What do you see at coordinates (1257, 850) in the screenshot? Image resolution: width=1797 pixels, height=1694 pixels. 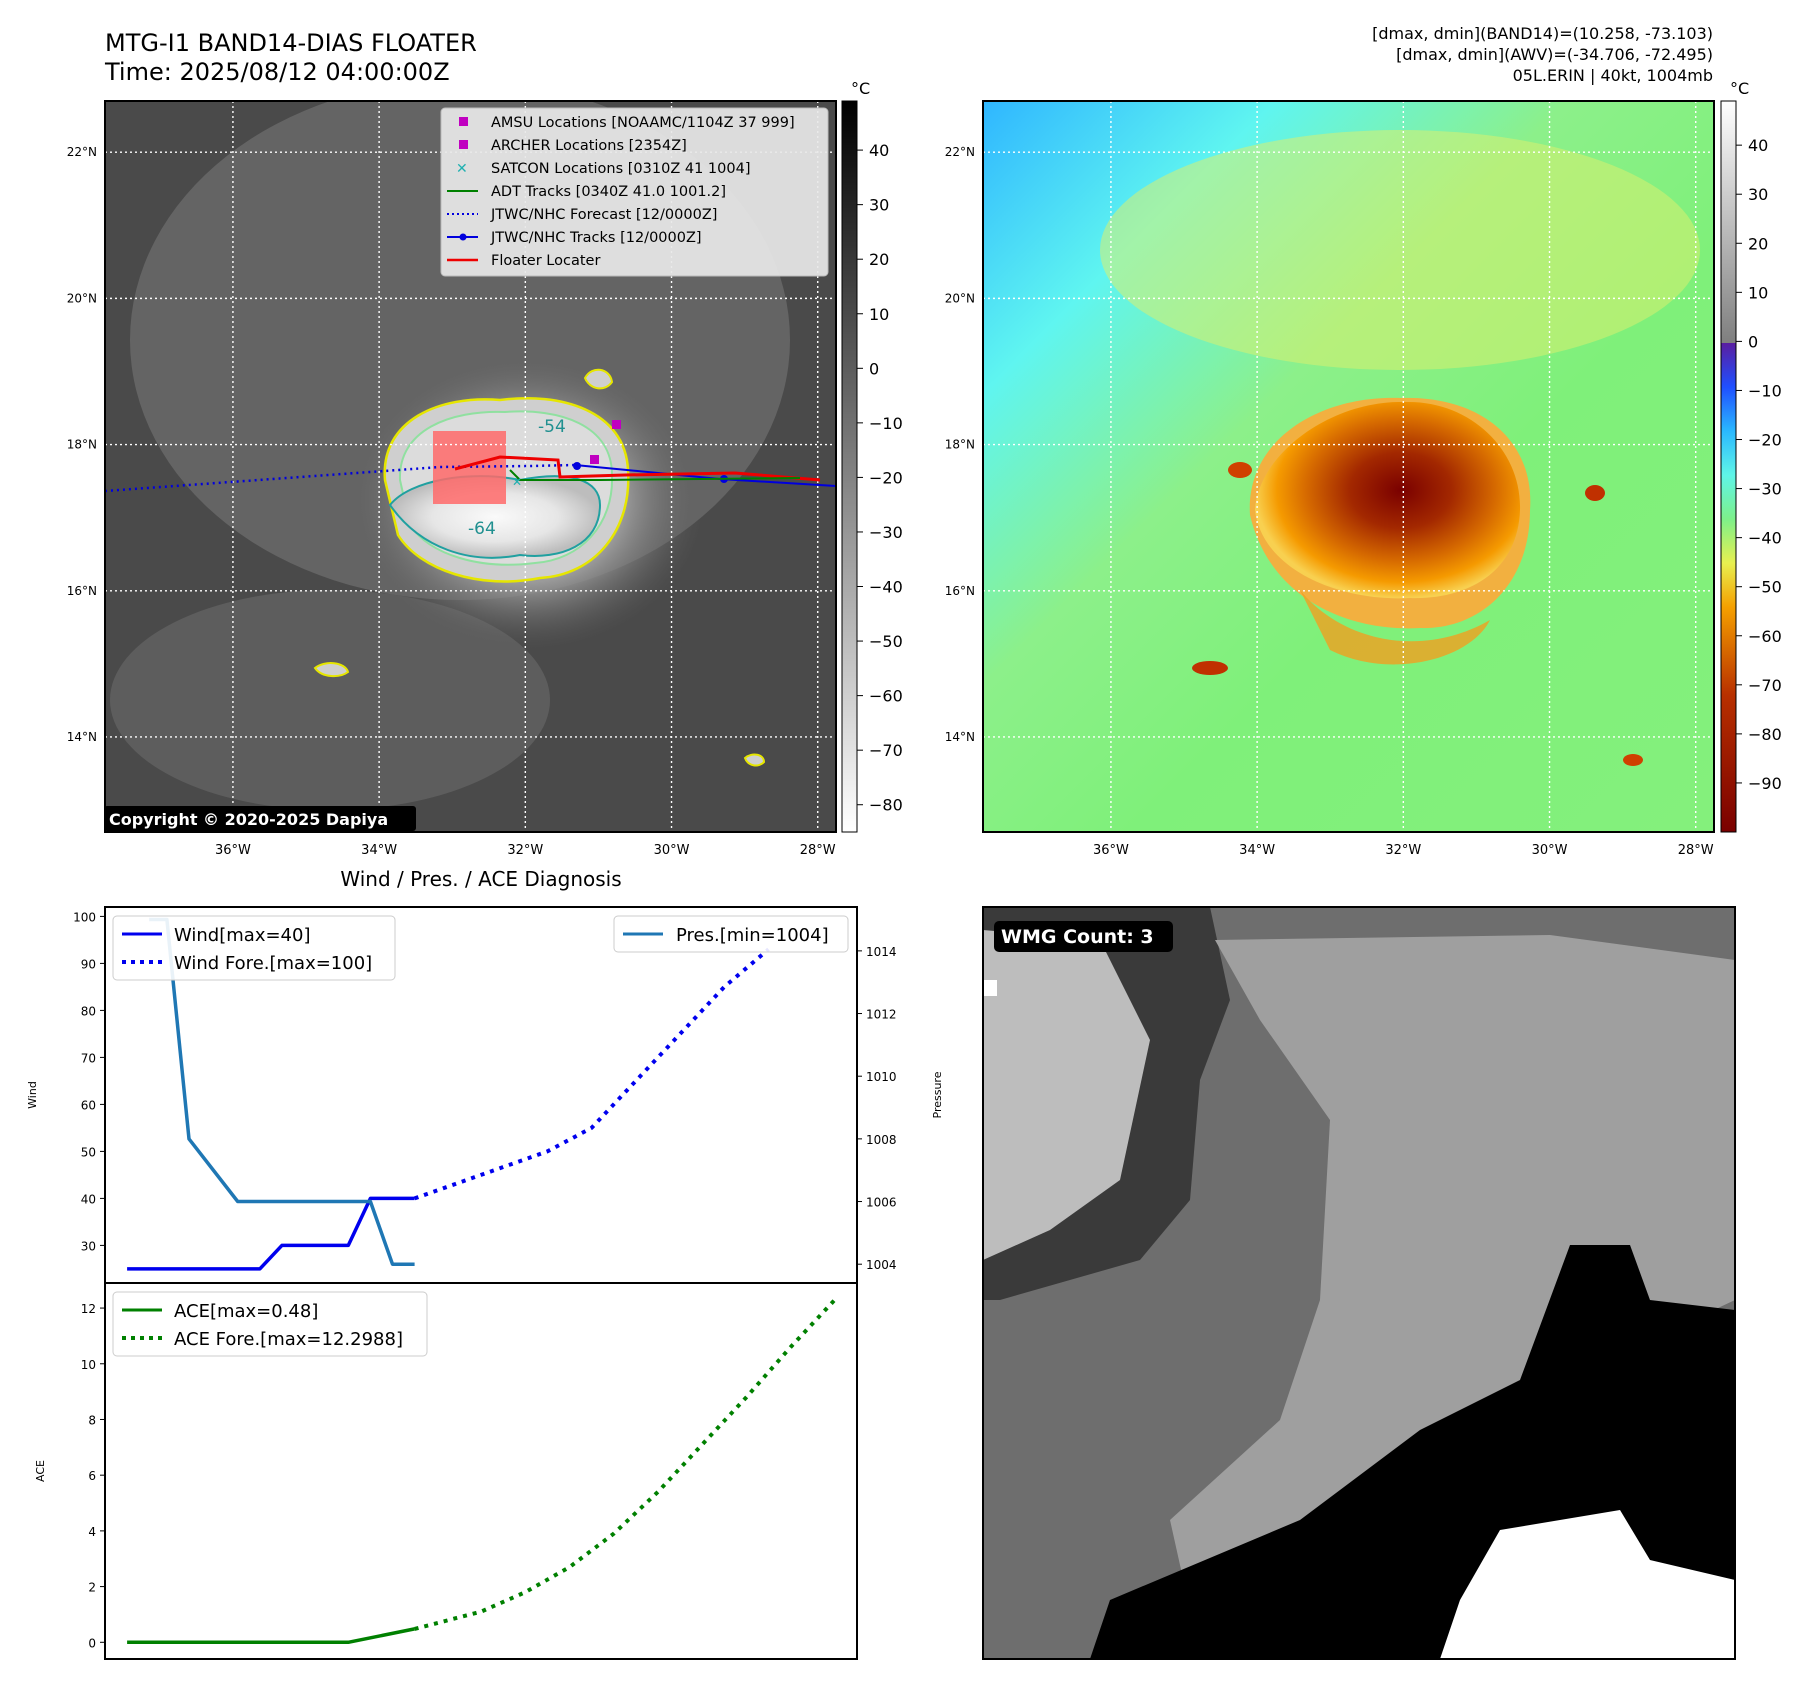 I see `awv-lon-label: 34°W` at bounding box center [1257, 850].